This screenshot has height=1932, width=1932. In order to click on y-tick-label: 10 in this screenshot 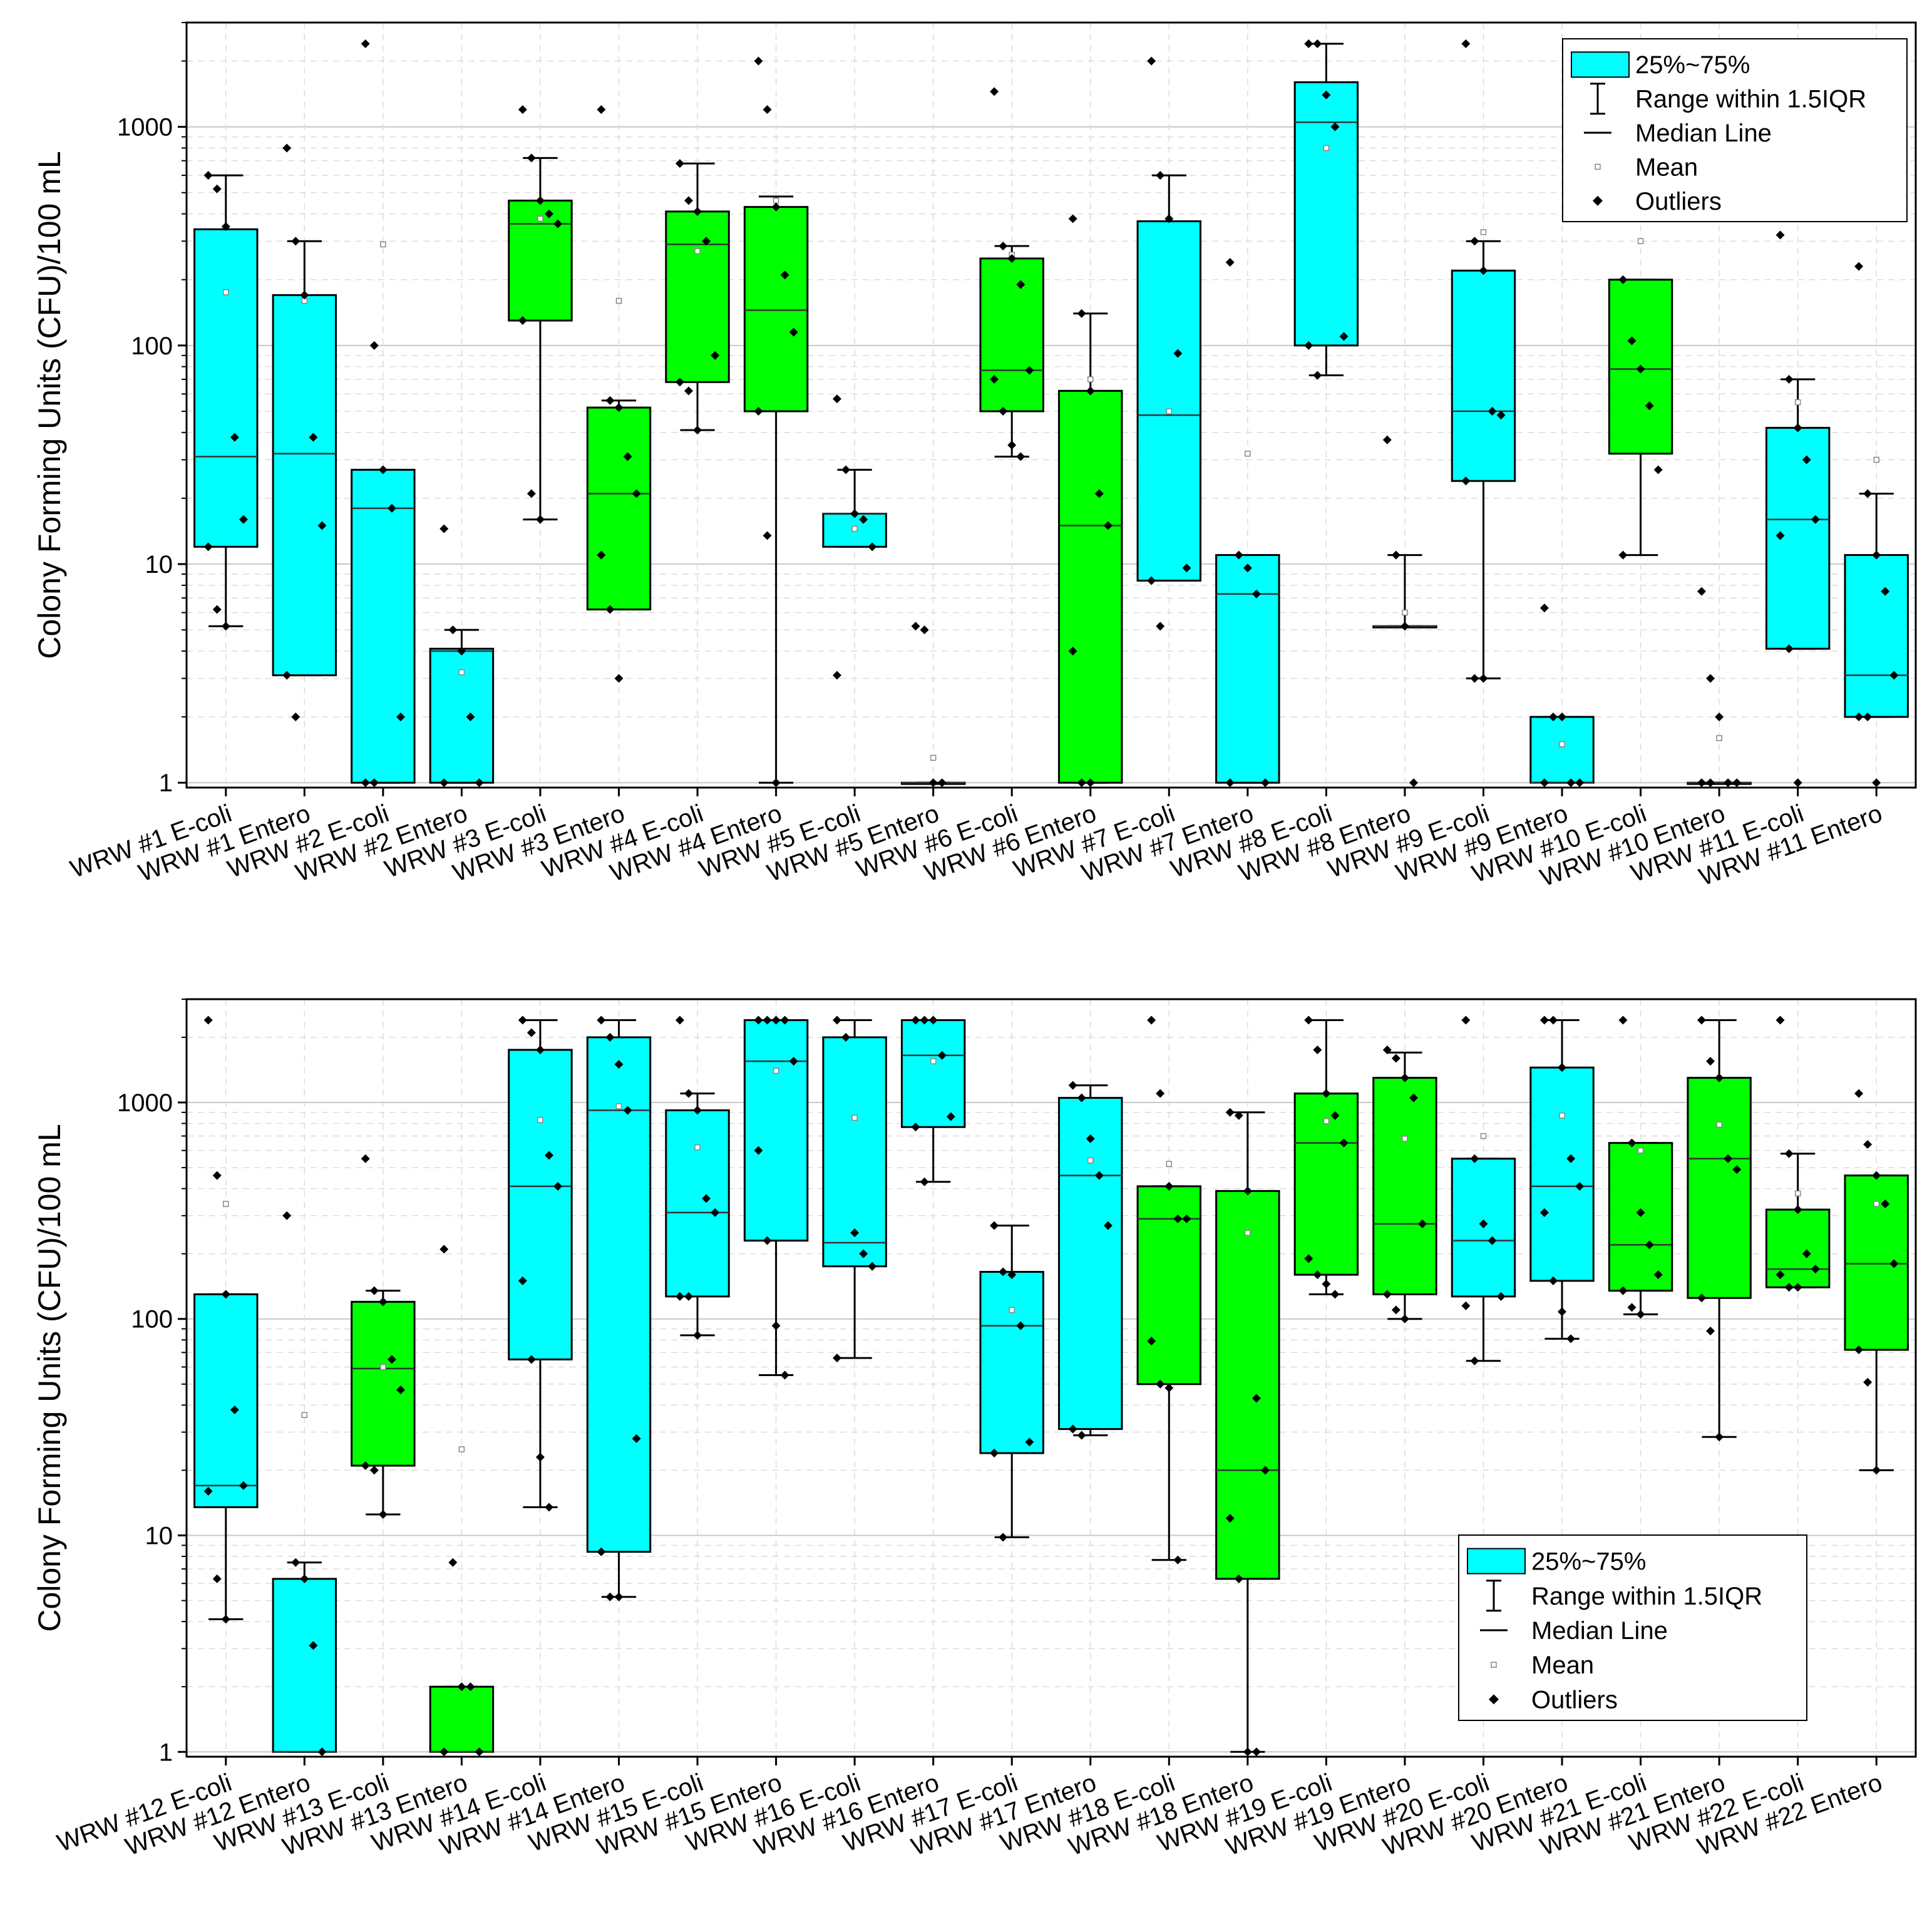, I will do `click(159, 1536)`.